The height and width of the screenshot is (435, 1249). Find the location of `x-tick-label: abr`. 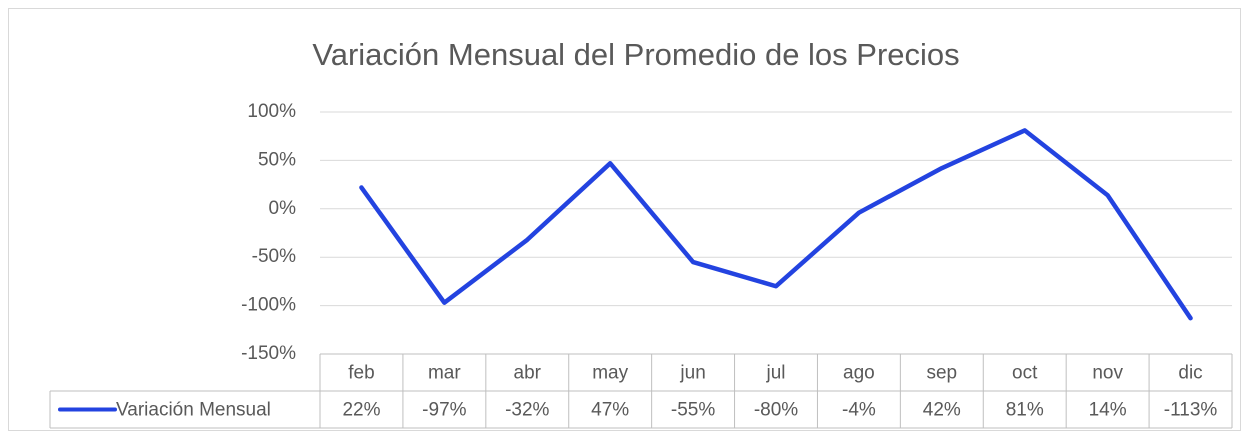

x-tick-label: abr is located at coordinates (528, 373).